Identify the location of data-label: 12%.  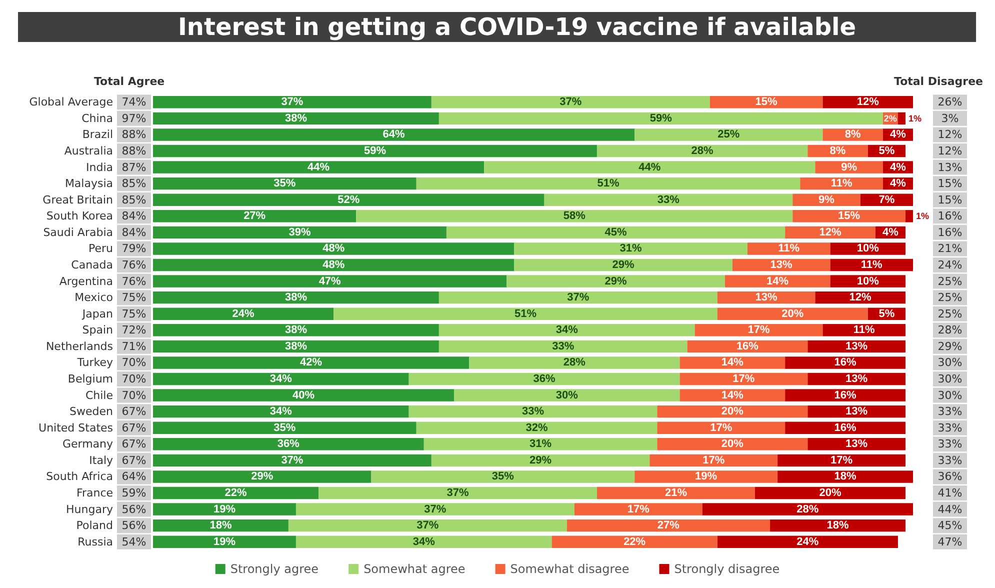
(860, 298).